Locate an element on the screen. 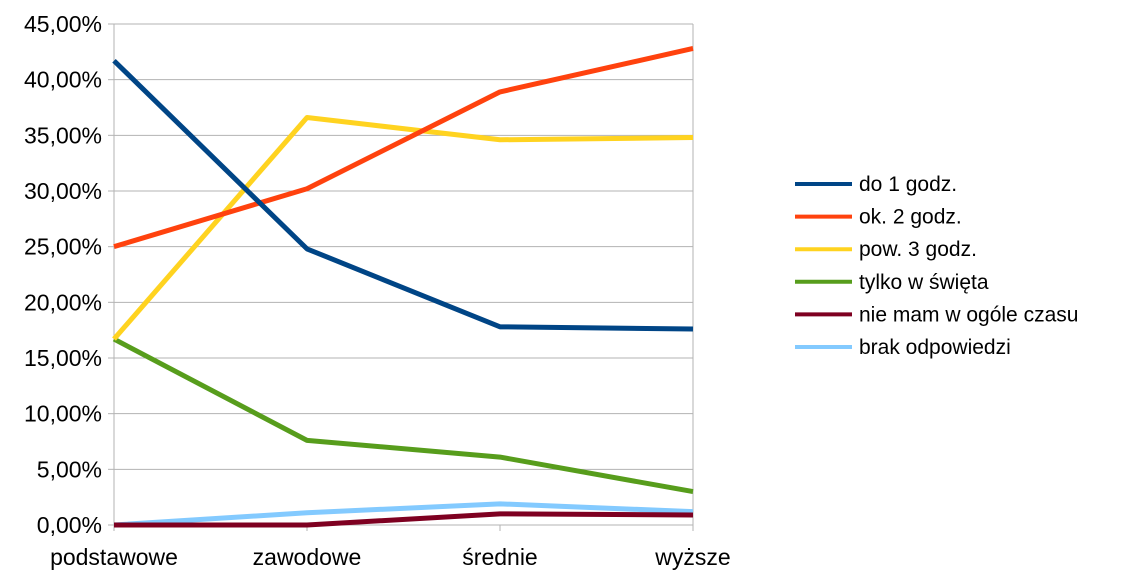  x-tick-label: zawodowe is located at coordinates (307, 557).